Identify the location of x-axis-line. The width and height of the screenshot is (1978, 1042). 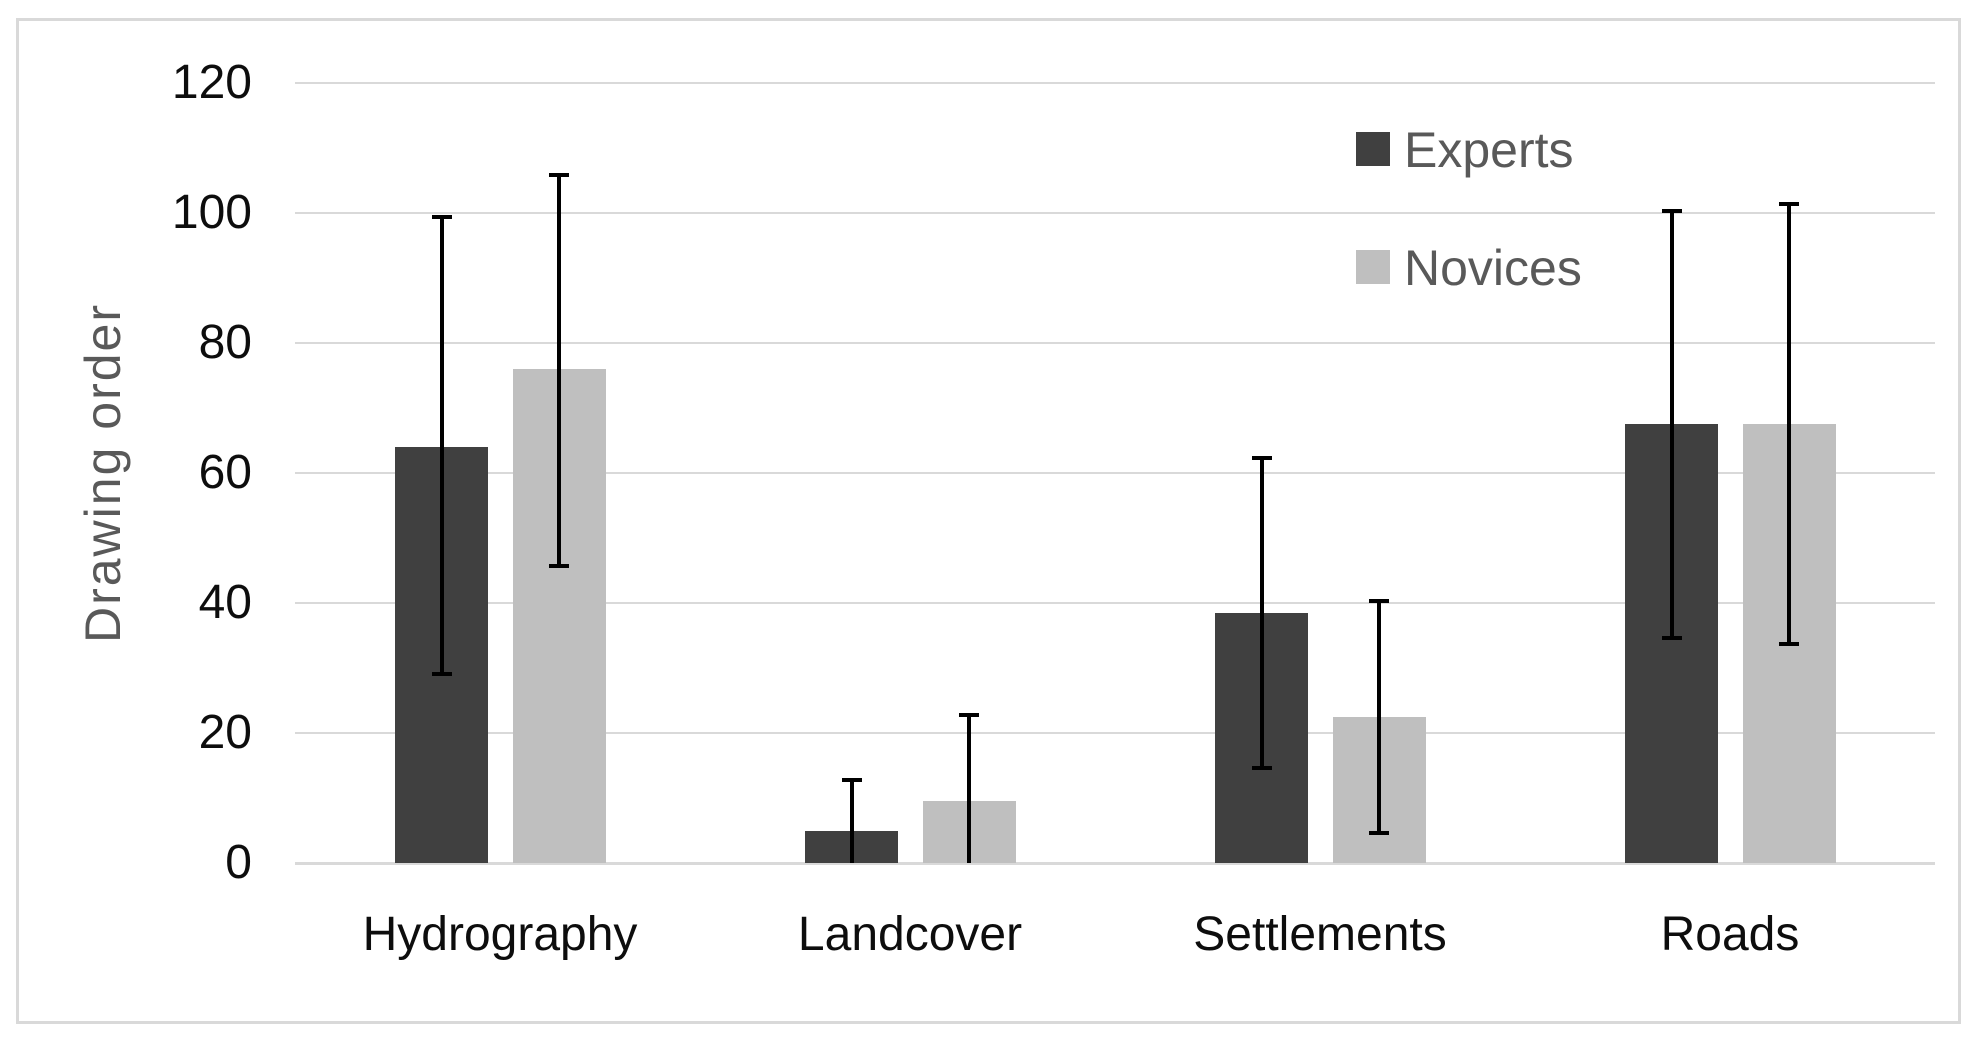
(1115, 863).